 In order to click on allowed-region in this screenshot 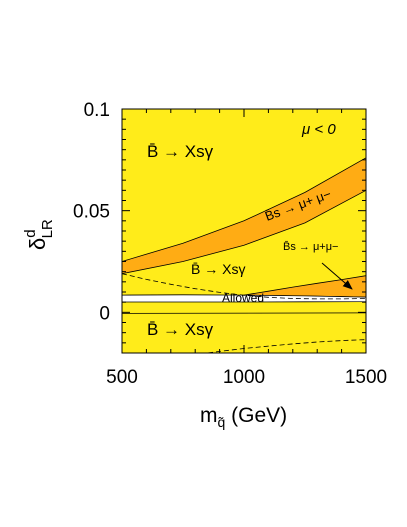, I will do `click(244, 298)`.